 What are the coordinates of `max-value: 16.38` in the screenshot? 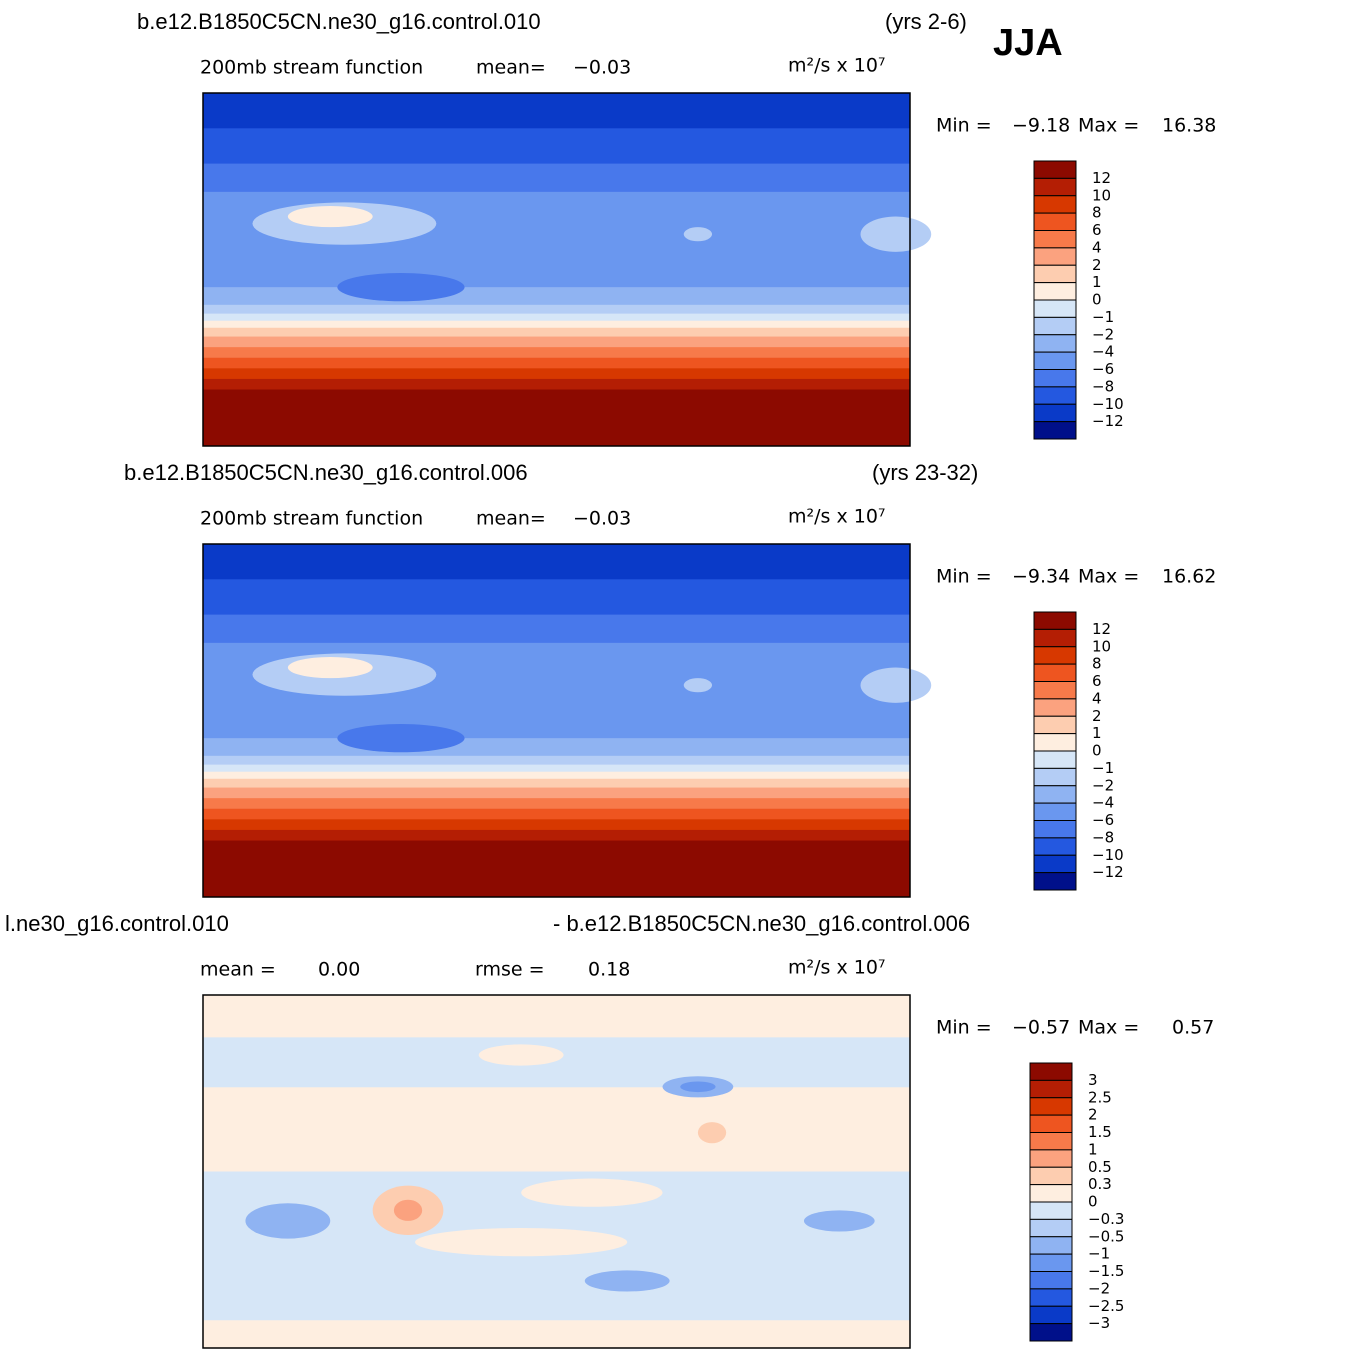 It's located at (1189, 126).